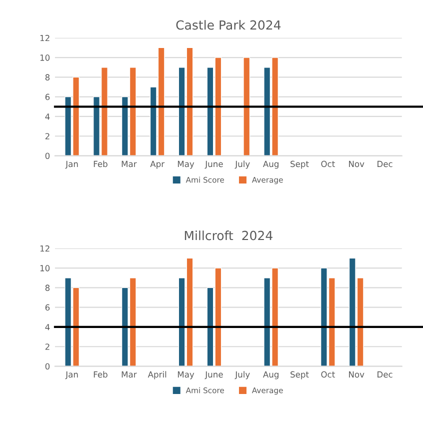  I want to click on x-tick-label: Apr, so click(157, 164).